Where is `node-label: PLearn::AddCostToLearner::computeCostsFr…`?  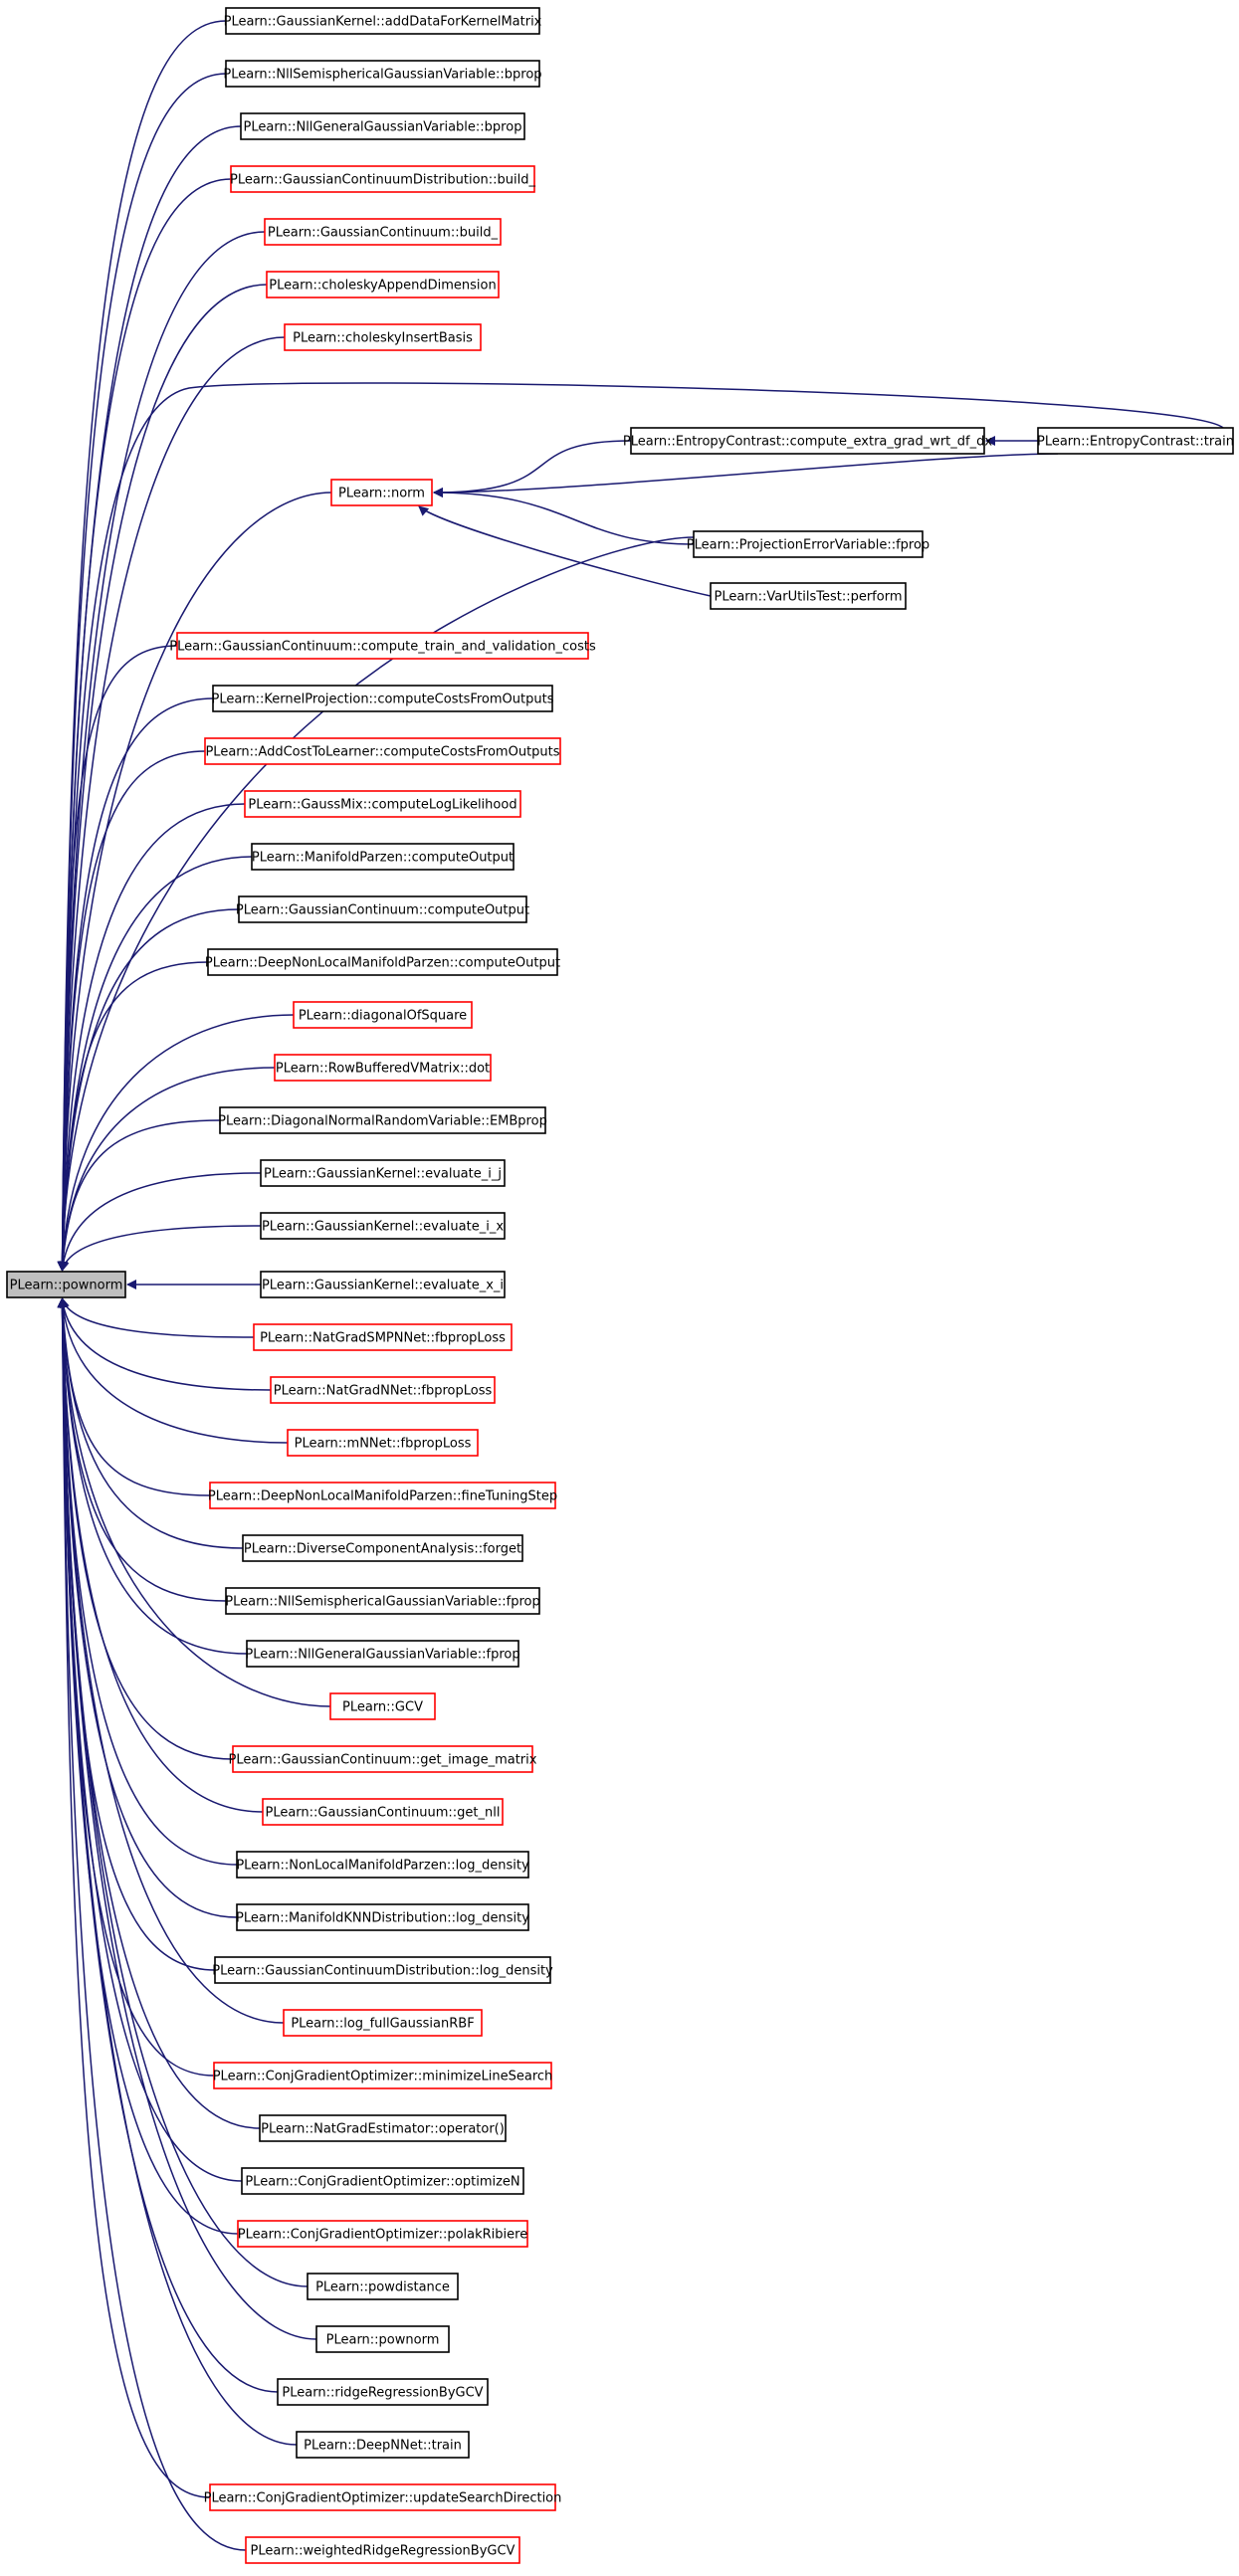
node-label: PLearn::AddCostToLearner::computeCostsFr… is located at coordinates (382, 752).